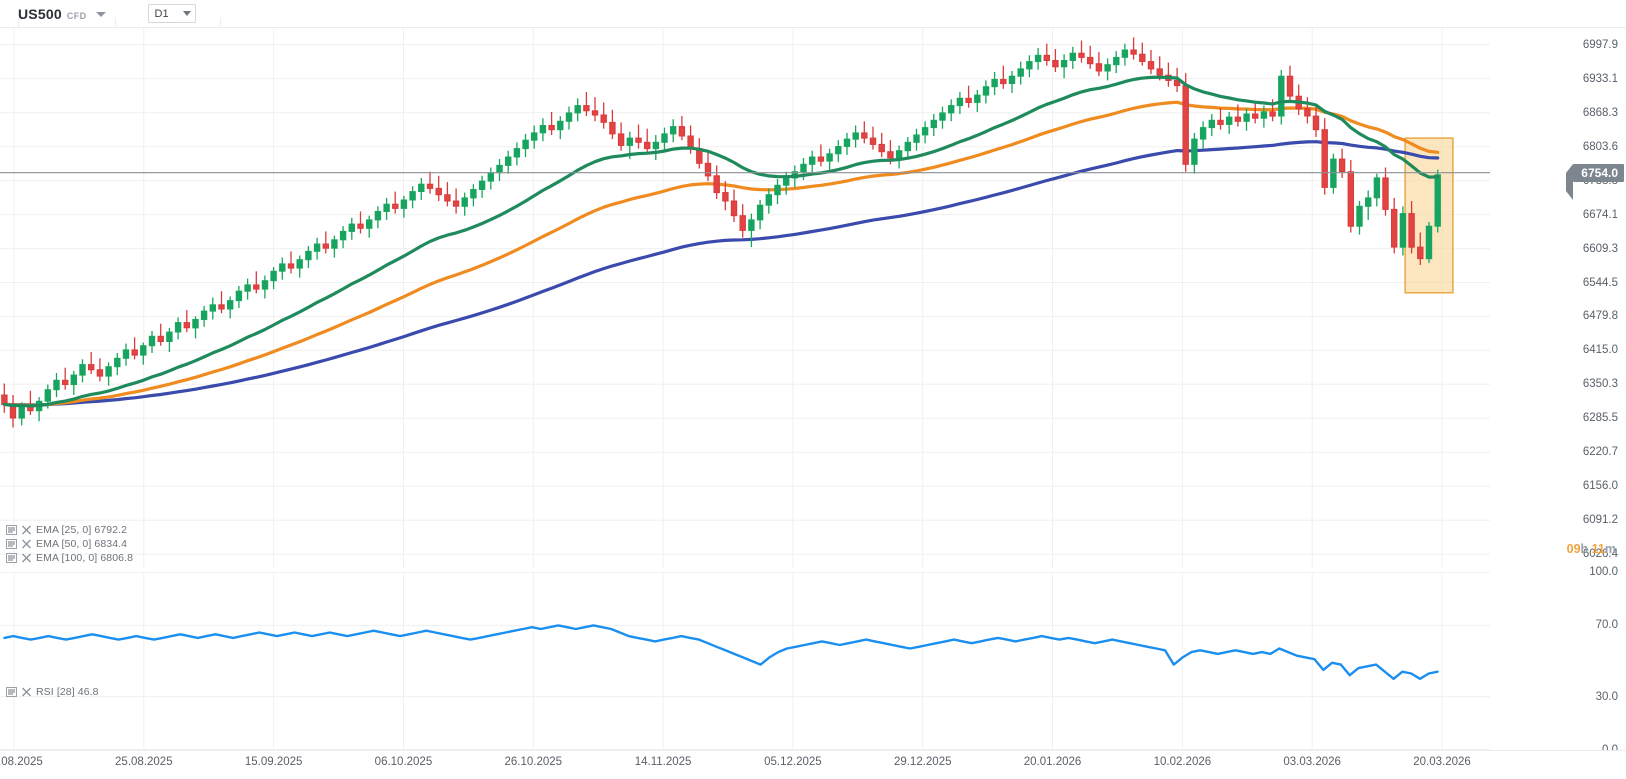 This screenshot has width=1626, height=779. Describe the element at coordinates (1598, 549) in the screenshot. I see `countdown-minutes: 11` at that location.